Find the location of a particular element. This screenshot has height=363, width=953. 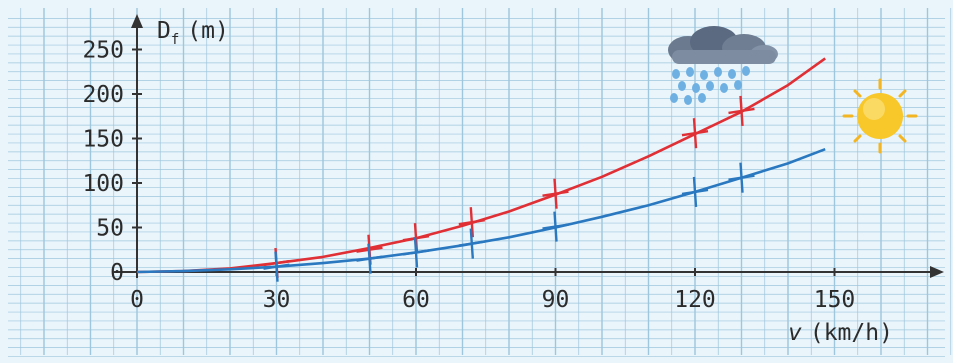

y-axis-title-unit: (m) is located at coordinates (208, 31).